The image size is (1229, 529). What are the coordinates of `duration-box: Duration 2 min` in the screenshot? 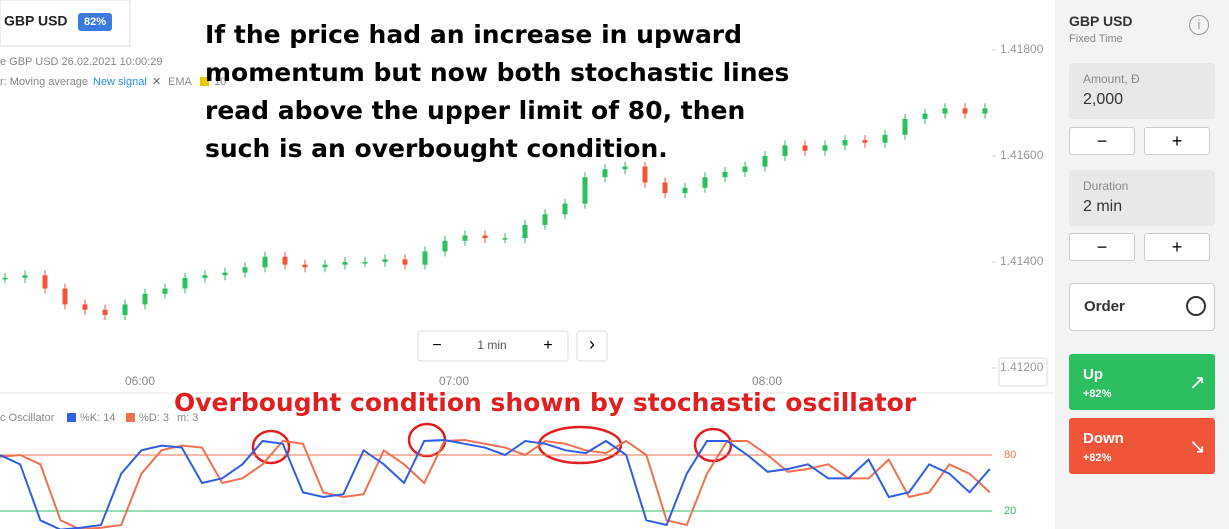 It's located at (1142, 198).